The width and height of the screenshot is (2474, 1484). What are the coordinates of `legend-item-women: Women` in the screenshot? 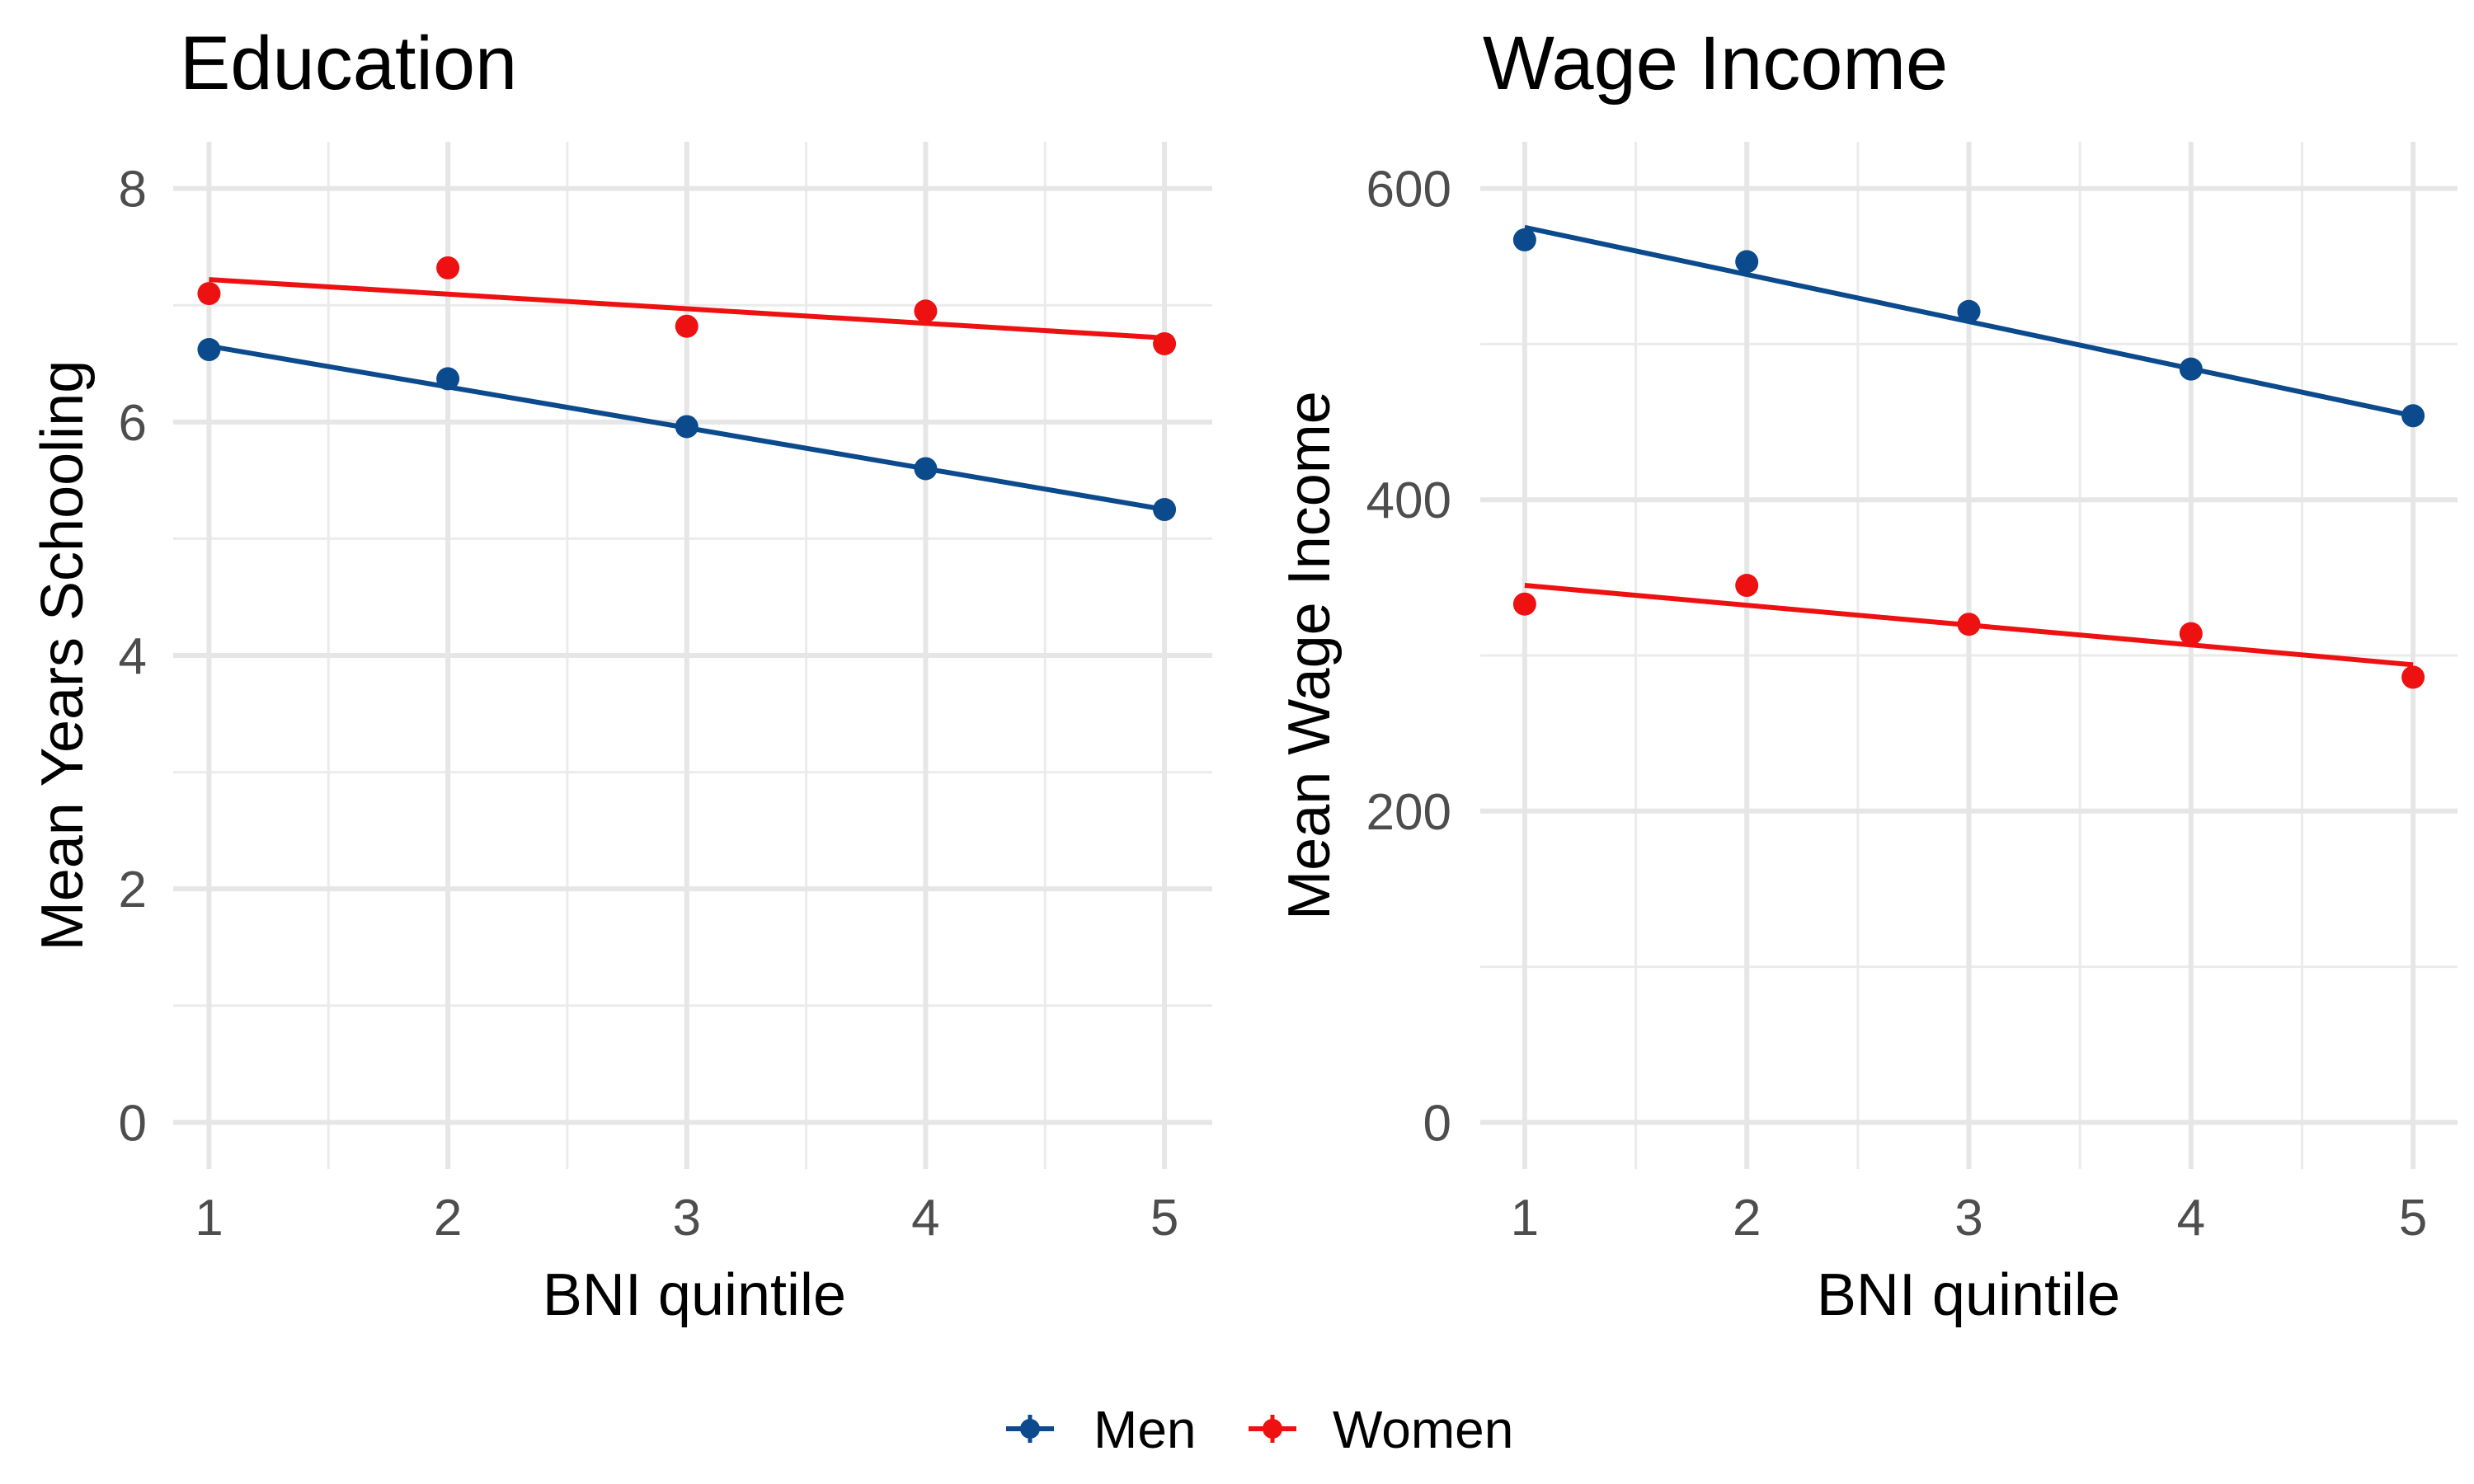 It's located at (1381, 1429).